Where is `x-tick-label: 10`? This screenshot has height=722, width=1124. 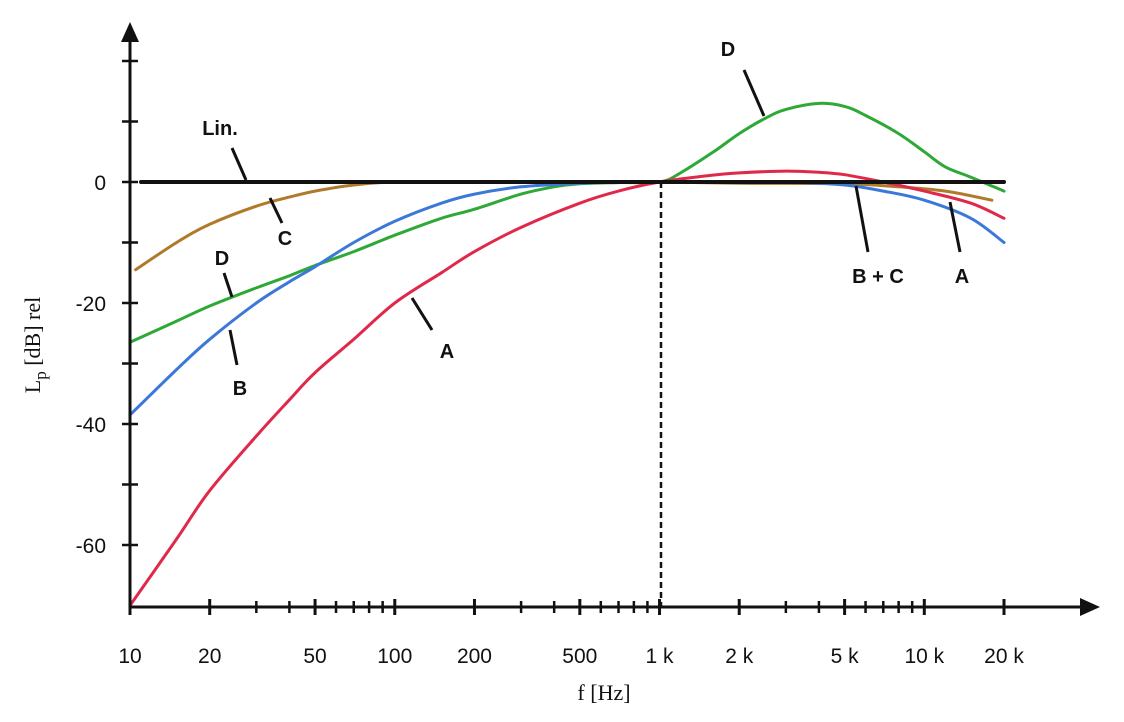
x-tick-label: 10 is located at coordinates (129, 656).